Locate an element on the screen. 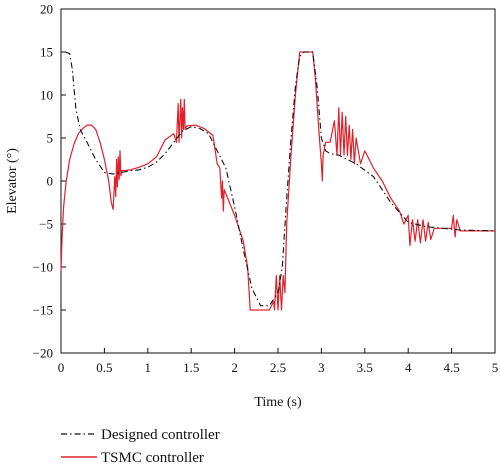 Image resolution: width=500 pixels, height=473 pixels. x-tick-label: 2 is located at coordinates (234, 367).